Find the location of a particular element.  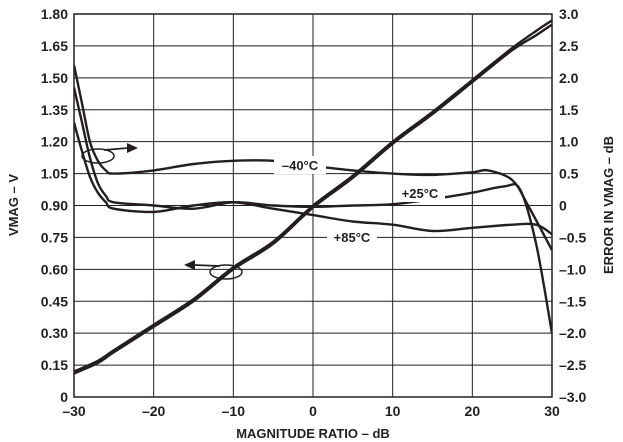

x-axis-title: MAGNITUDE RATIO – dB is located at coordinates (313, 433).